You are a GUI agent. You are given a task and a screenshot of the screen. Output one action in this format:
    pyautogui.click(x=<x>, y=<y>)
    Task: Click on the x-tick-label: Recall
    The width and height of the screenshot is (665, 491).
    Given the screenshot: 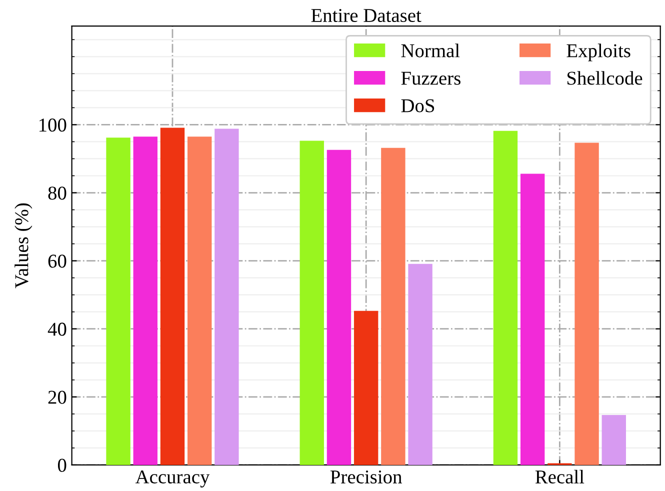 What is the action you would take?
    pyautogui.click(x=559, y=477)
    